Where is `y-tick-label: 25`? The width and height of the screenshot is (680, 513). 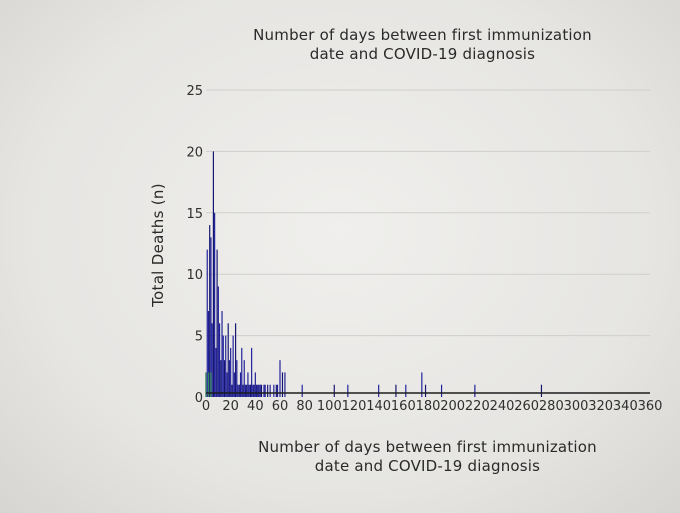
y-tick-label: 25 is located at coordinates (194, 91).